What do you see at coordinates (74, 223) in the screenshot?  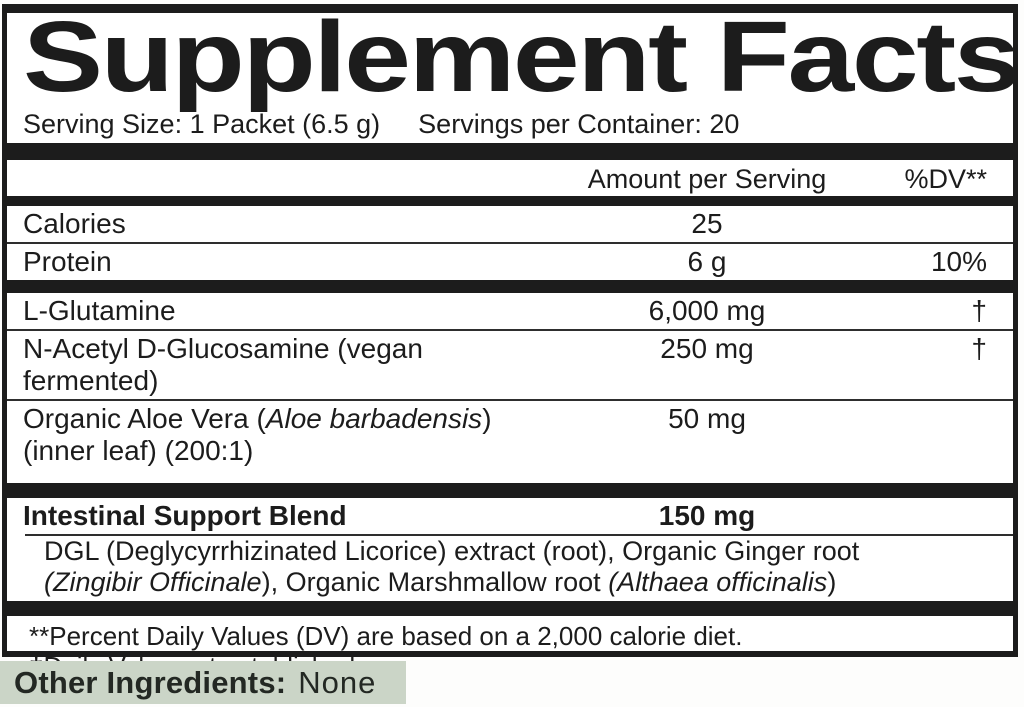 I see `nutrient-name: Calories` at bounding box center [74, 223].